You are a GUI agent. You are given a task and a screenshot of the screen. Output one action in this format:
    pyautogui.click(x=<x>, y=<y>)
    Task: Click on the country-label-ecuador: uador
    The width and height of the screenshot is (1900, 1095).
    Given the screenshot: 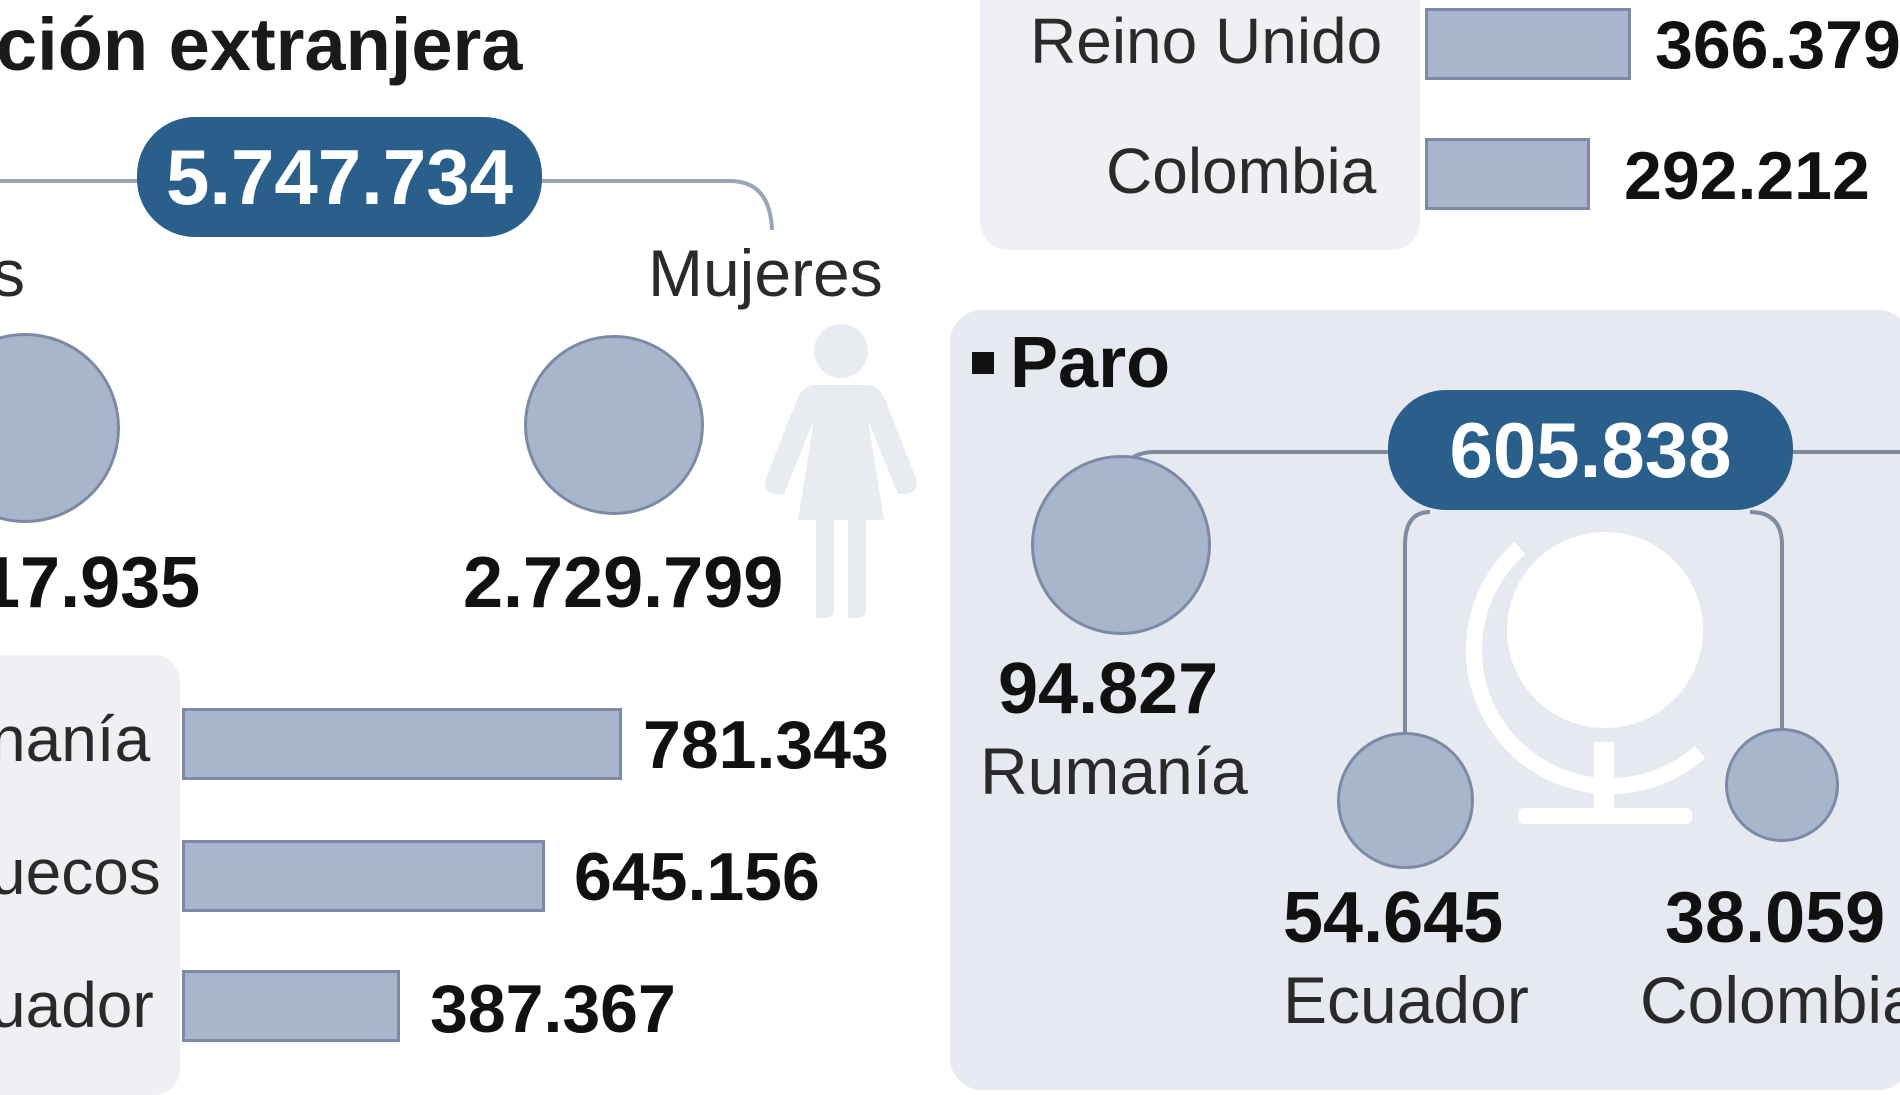 What is the action you would take?
    pyautogui.click(x=77, y=1005)
    